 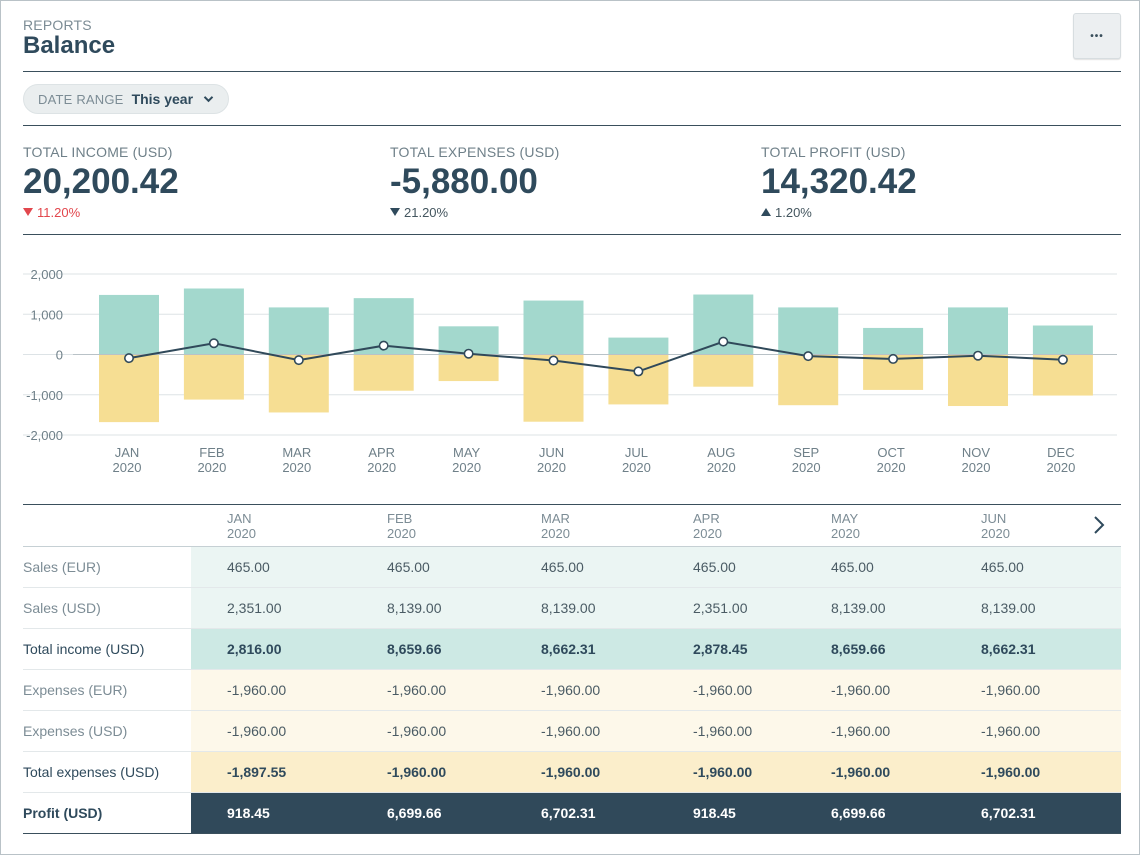 I want to click on date-range-filter: DATE RANGE This year, so click(x=126, y=99).